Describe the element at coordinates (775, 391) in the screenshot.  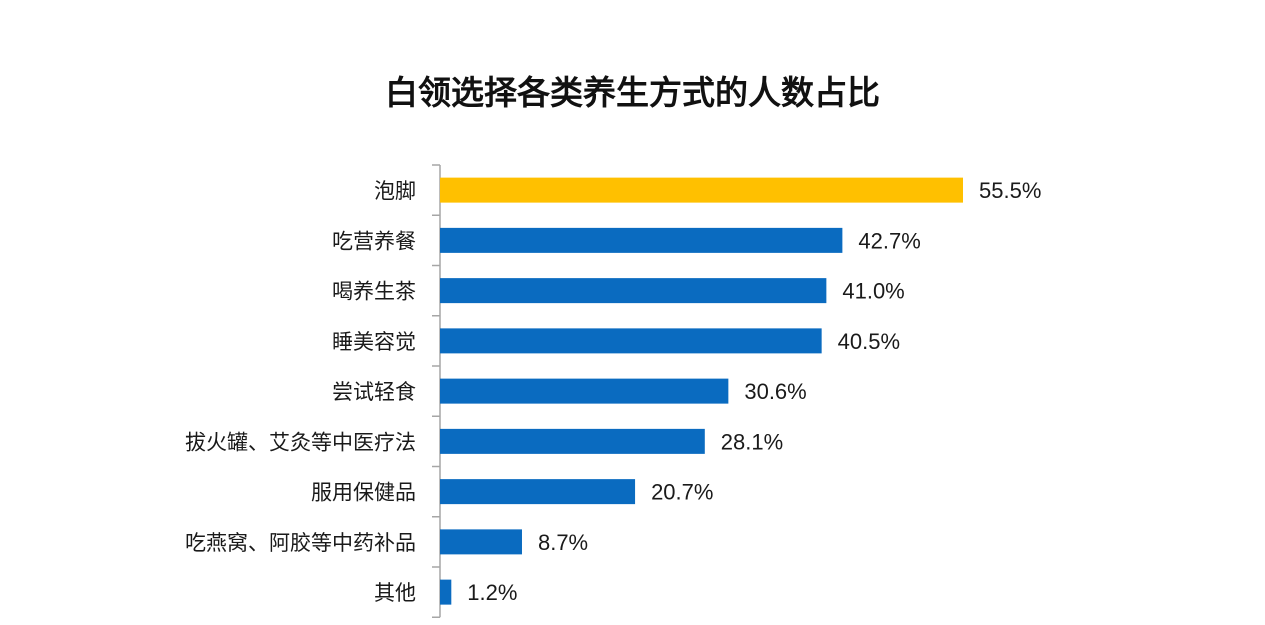
I see `data-label: 30.6%` at that location.